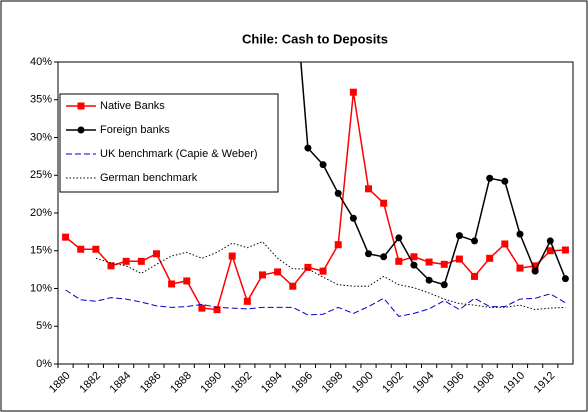  What do you see at coordinates (179, 154) in the screenshot?
I see `legend-label: UK benchmark (Capie & Weber)` at bounding box center [179, 154].